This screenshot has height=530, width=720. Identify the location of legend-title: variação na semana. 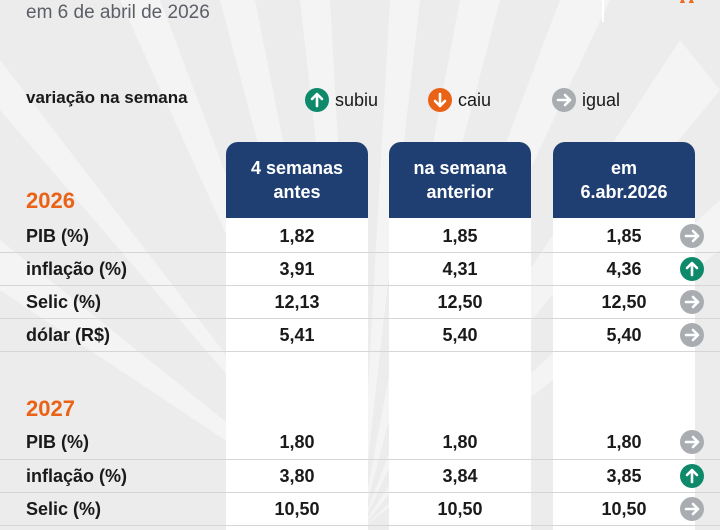
(107, 97).